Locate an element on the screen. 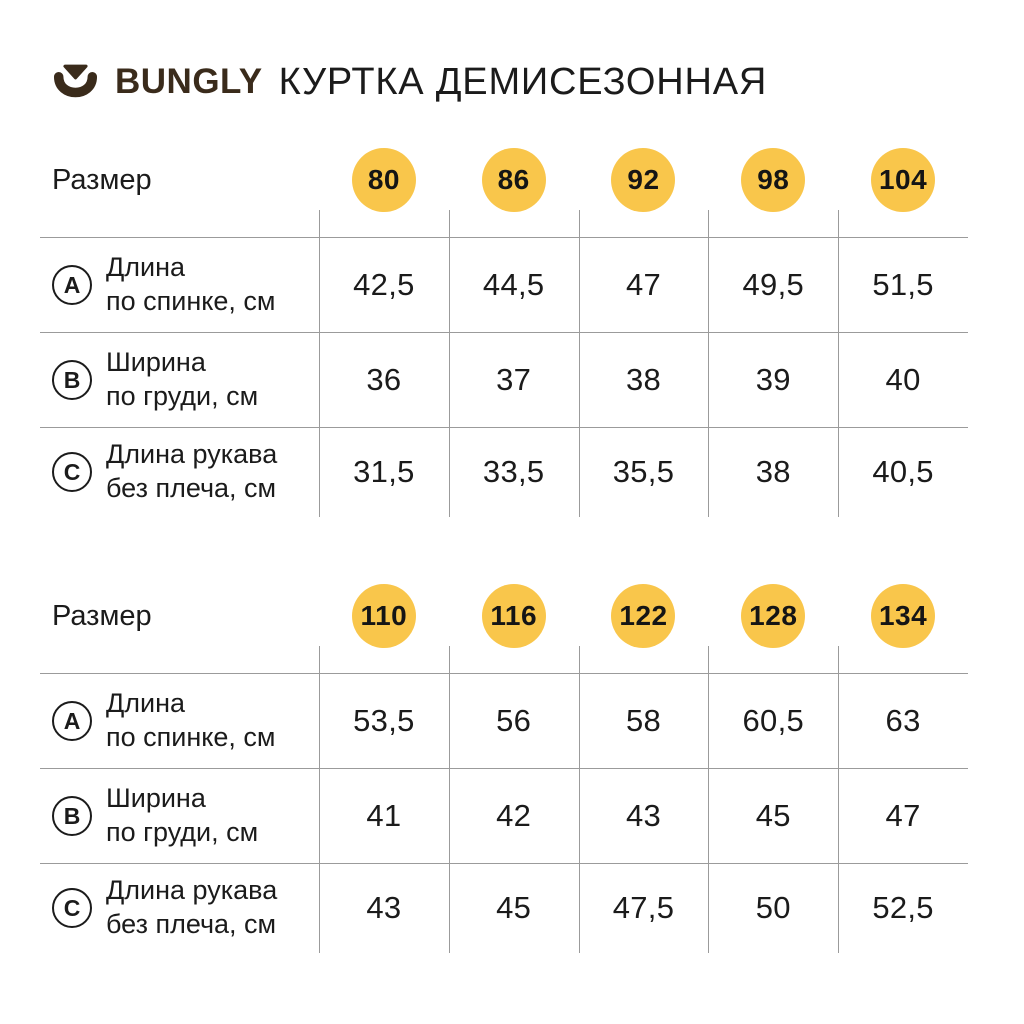 Image resolution: width=1024 pixels, height=1024 pixels. size-cell: 92 is located at coordinates (644, 180).